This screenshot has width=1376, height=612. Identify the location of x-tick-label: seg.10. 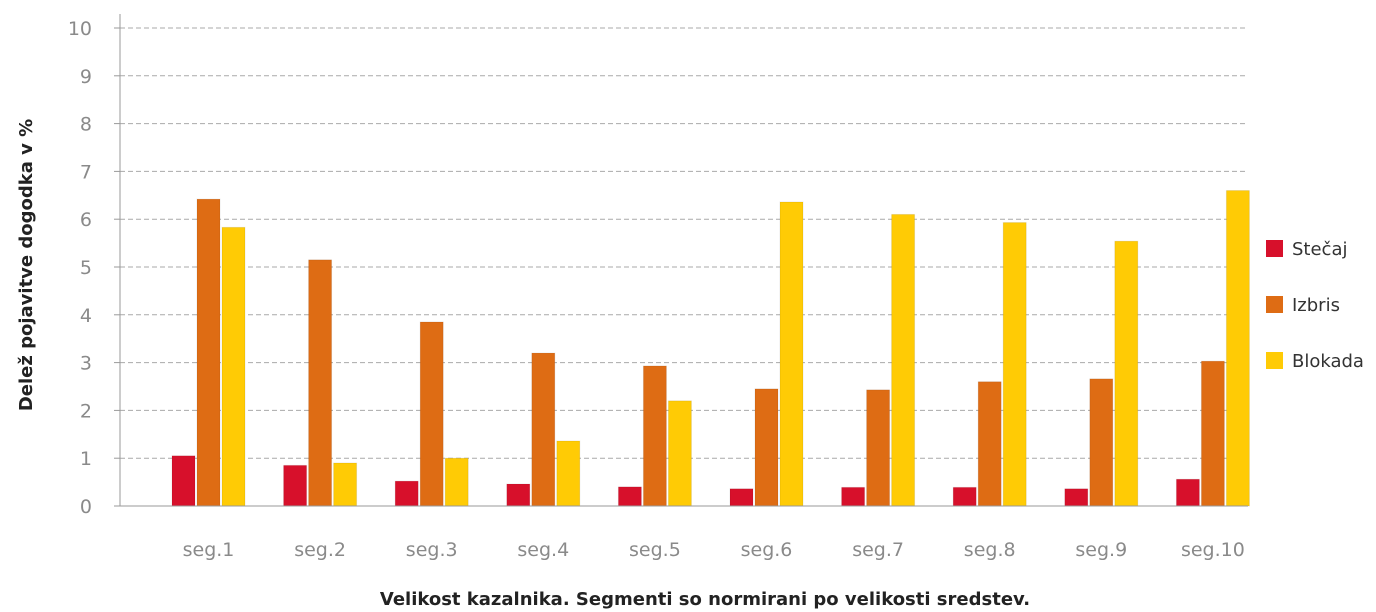
(1213, 550).